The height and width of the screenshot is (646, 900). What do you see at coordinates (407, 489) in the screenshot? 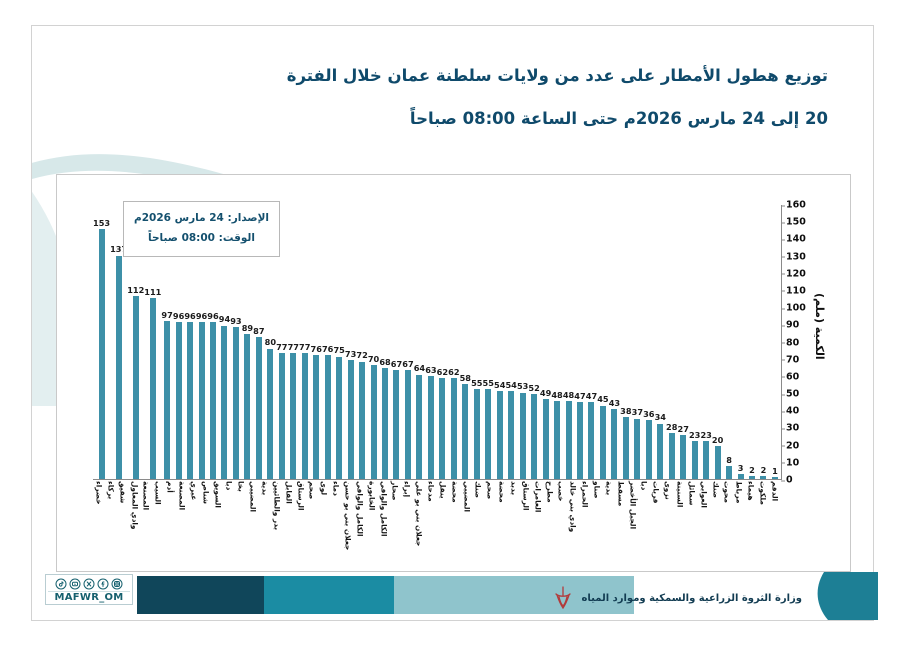
I see `category-label: إبراء` at bounding box center [407, 489].